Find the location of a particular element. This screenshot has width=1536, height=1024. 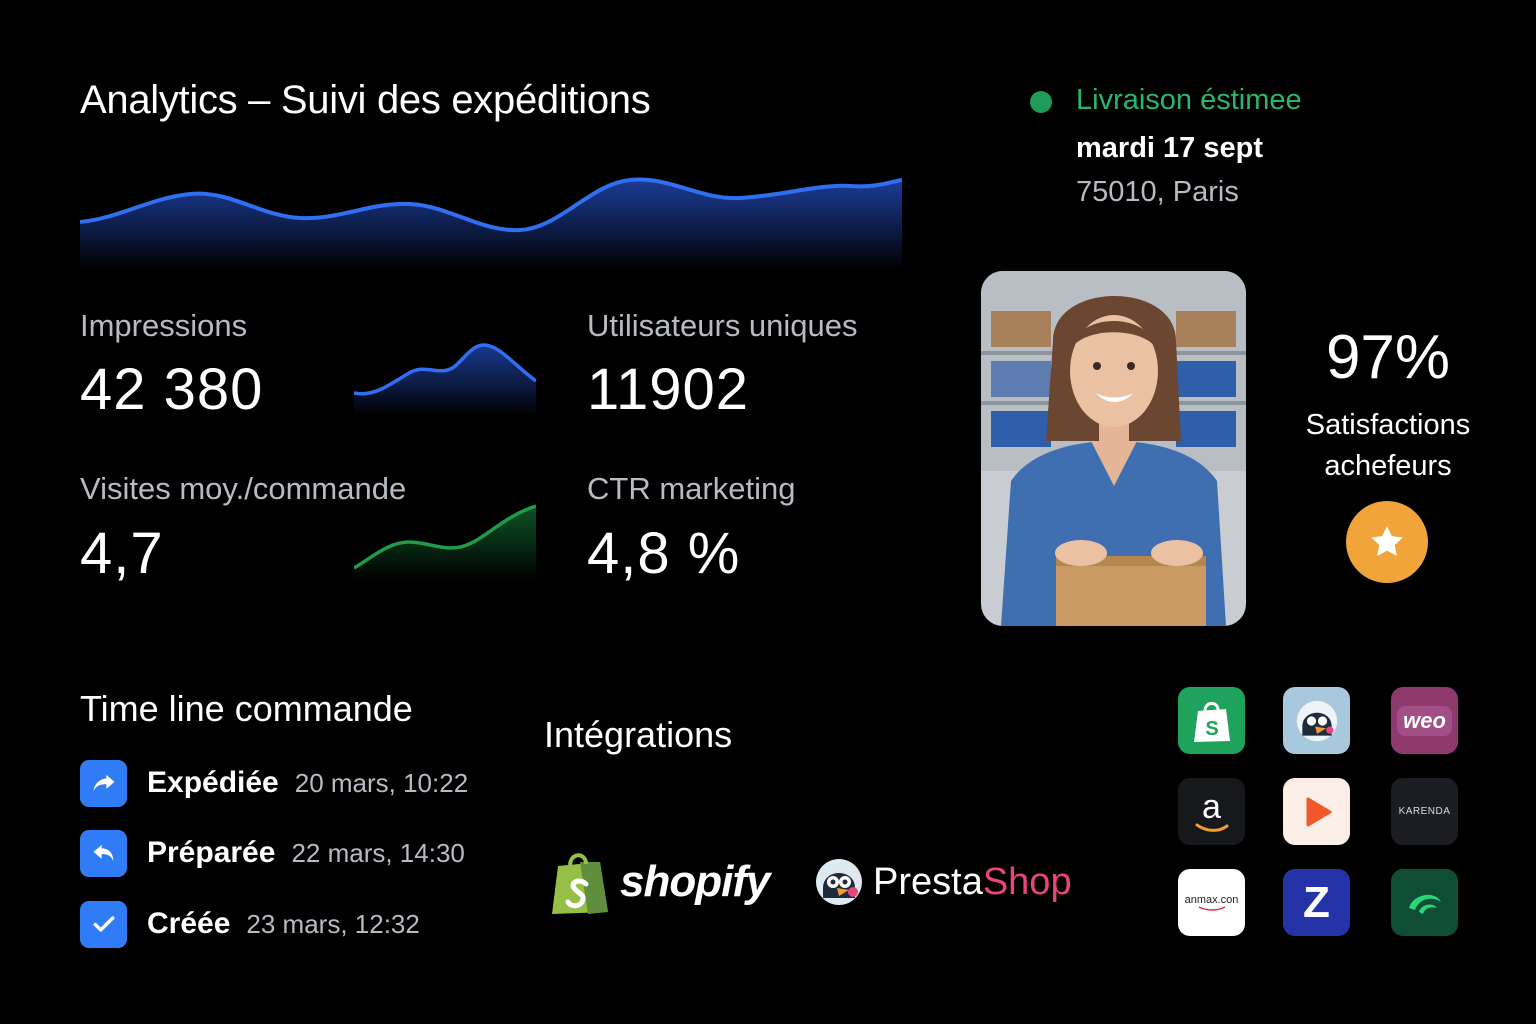

main-trend-area is located at coordinates (491, 224).